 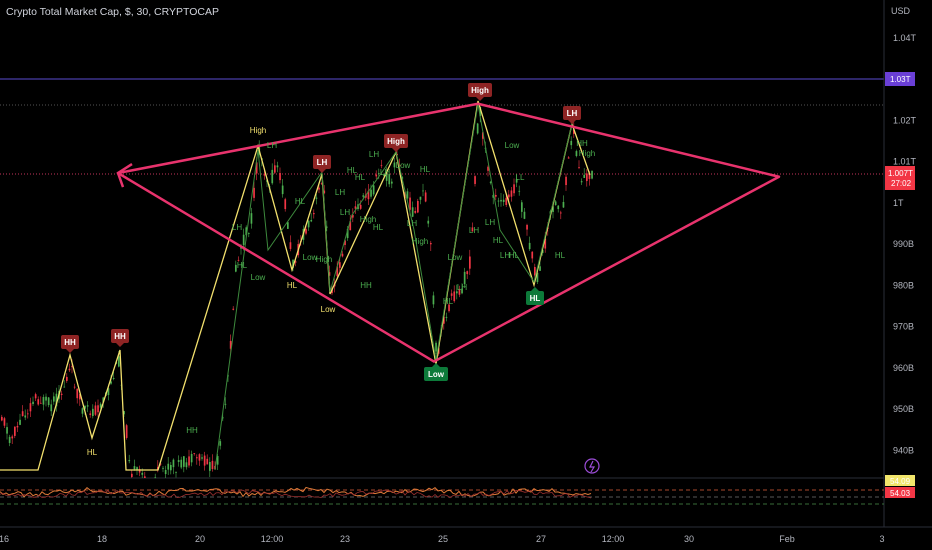 I want to click on swing-text-label: High, so click(x=368, y=219).